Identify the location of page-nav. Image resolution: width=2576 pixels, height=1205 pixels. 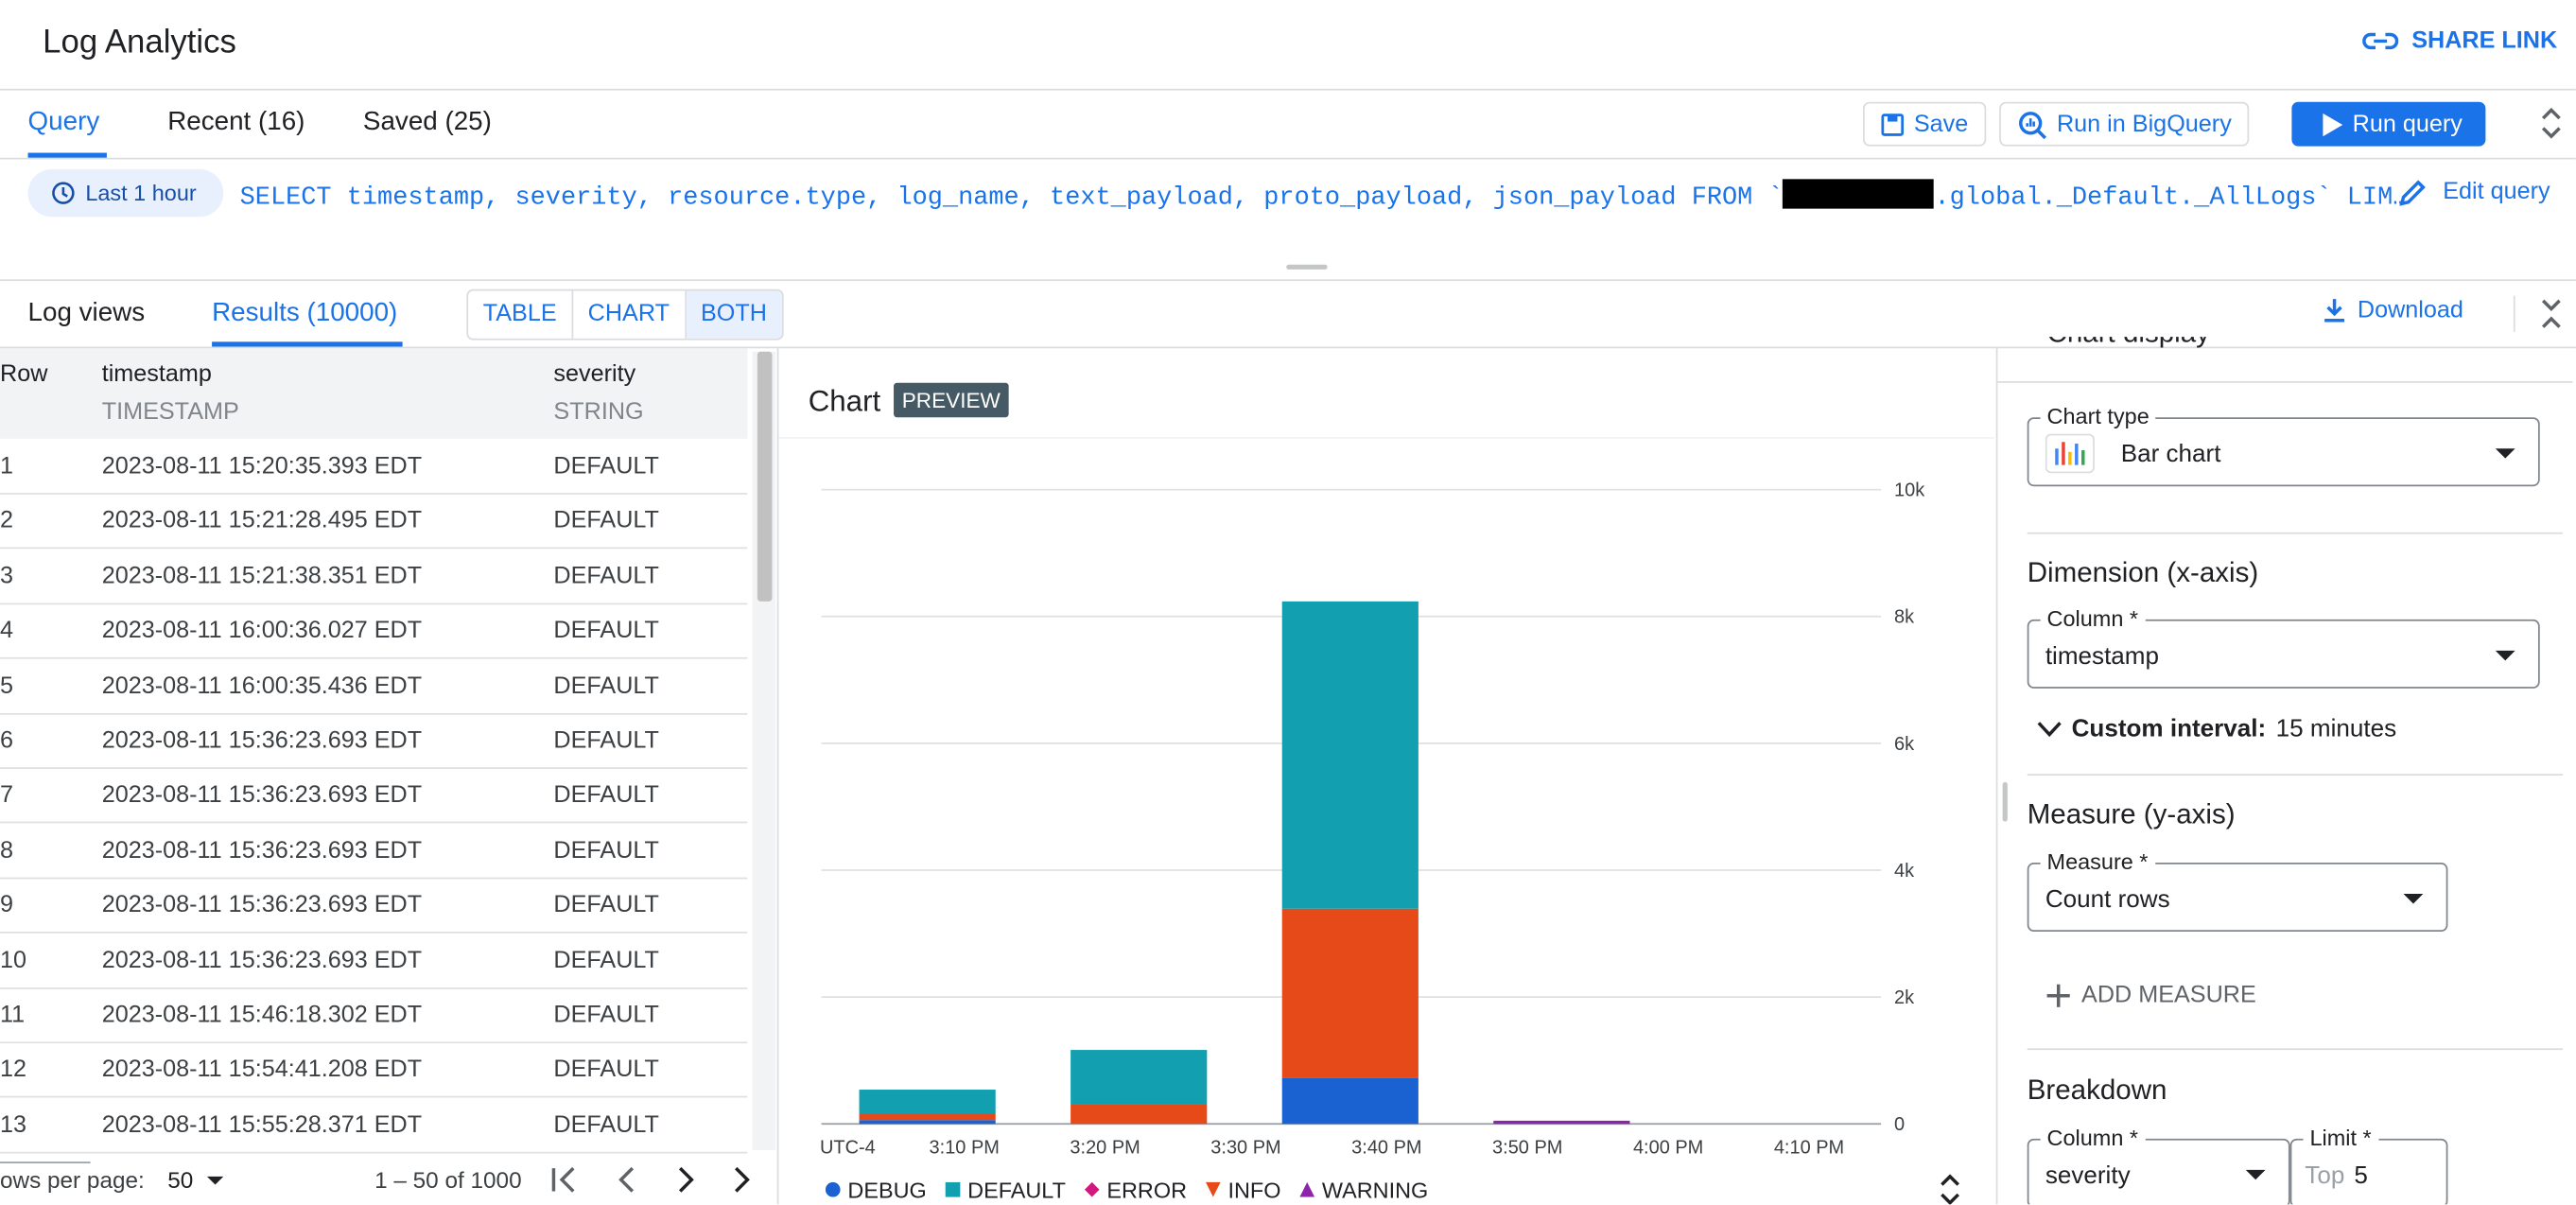
(652, 1179).